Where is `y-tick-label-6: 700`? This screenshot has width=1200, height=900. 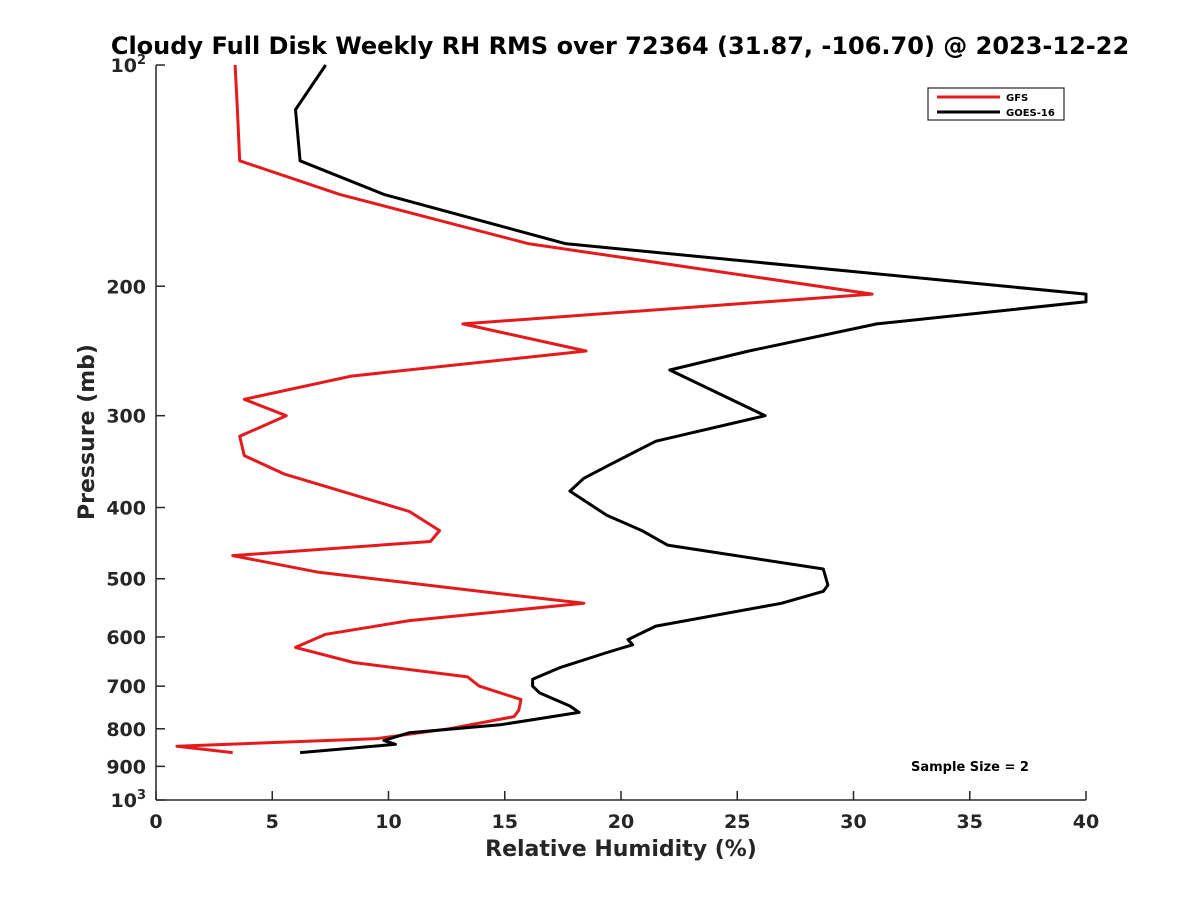
y-tick-label-6: 700 is located at coordinates (126, 687).